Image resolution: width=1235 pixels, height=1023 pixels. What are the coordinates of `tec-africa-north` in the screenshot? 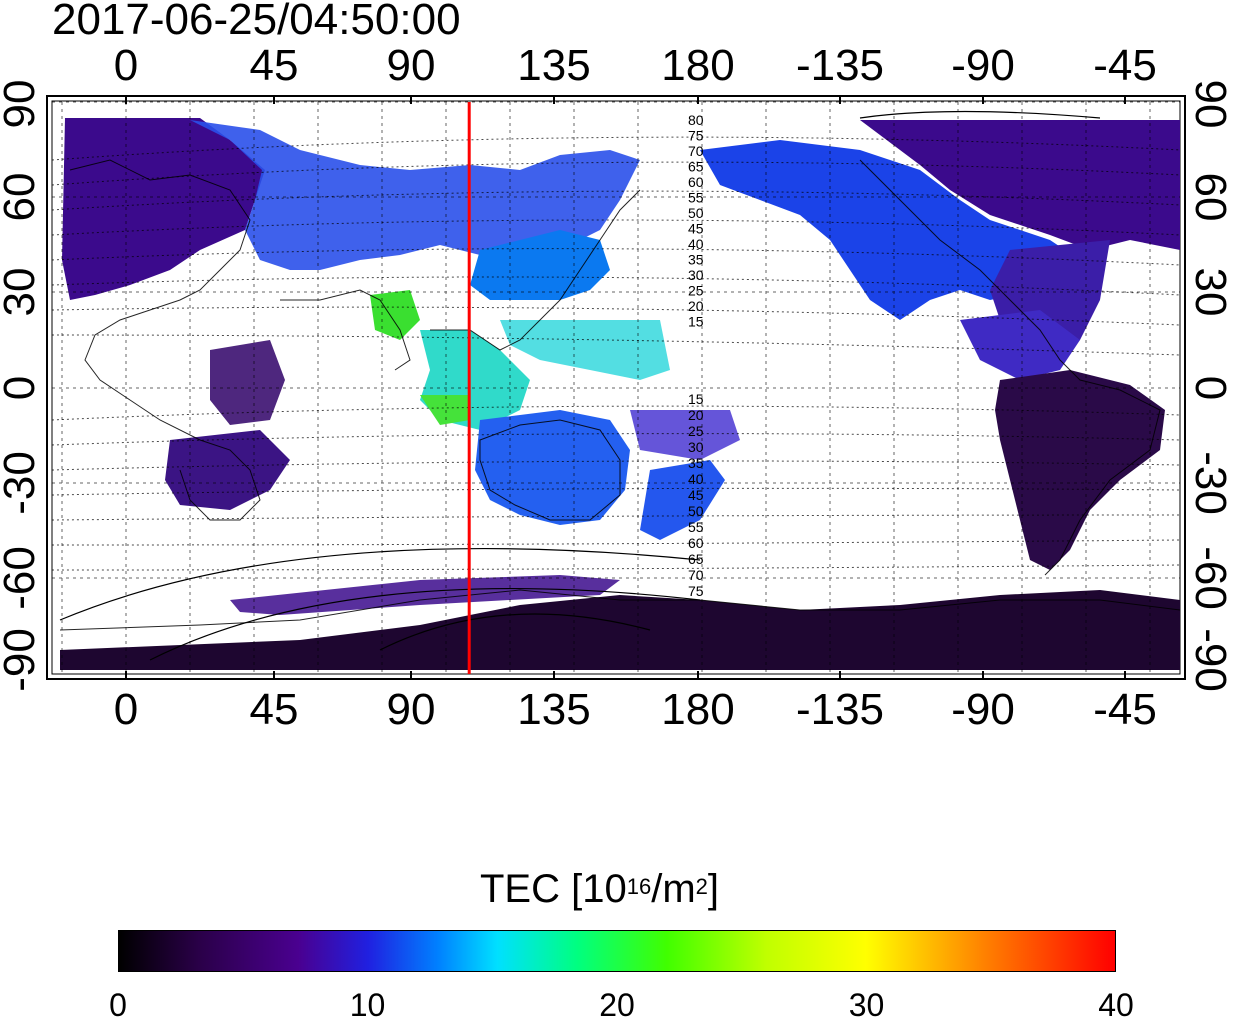 It's located at (247, 382).